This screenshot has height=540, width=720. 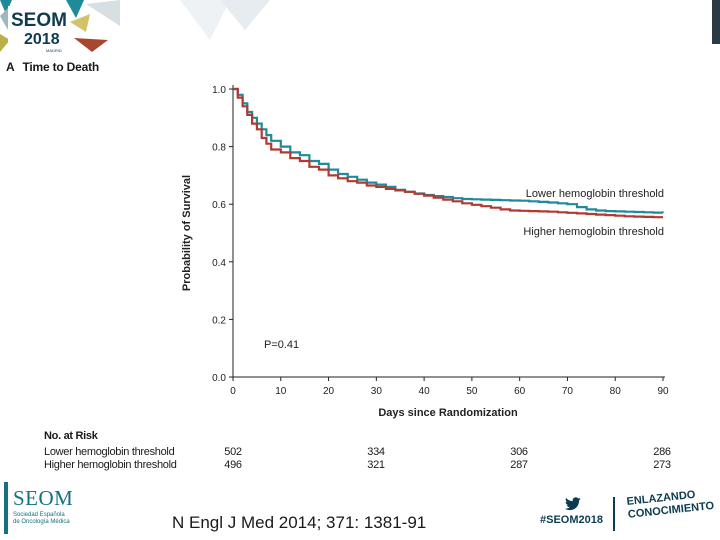 I want to click on footer-divider, so click(x=614, y=514).